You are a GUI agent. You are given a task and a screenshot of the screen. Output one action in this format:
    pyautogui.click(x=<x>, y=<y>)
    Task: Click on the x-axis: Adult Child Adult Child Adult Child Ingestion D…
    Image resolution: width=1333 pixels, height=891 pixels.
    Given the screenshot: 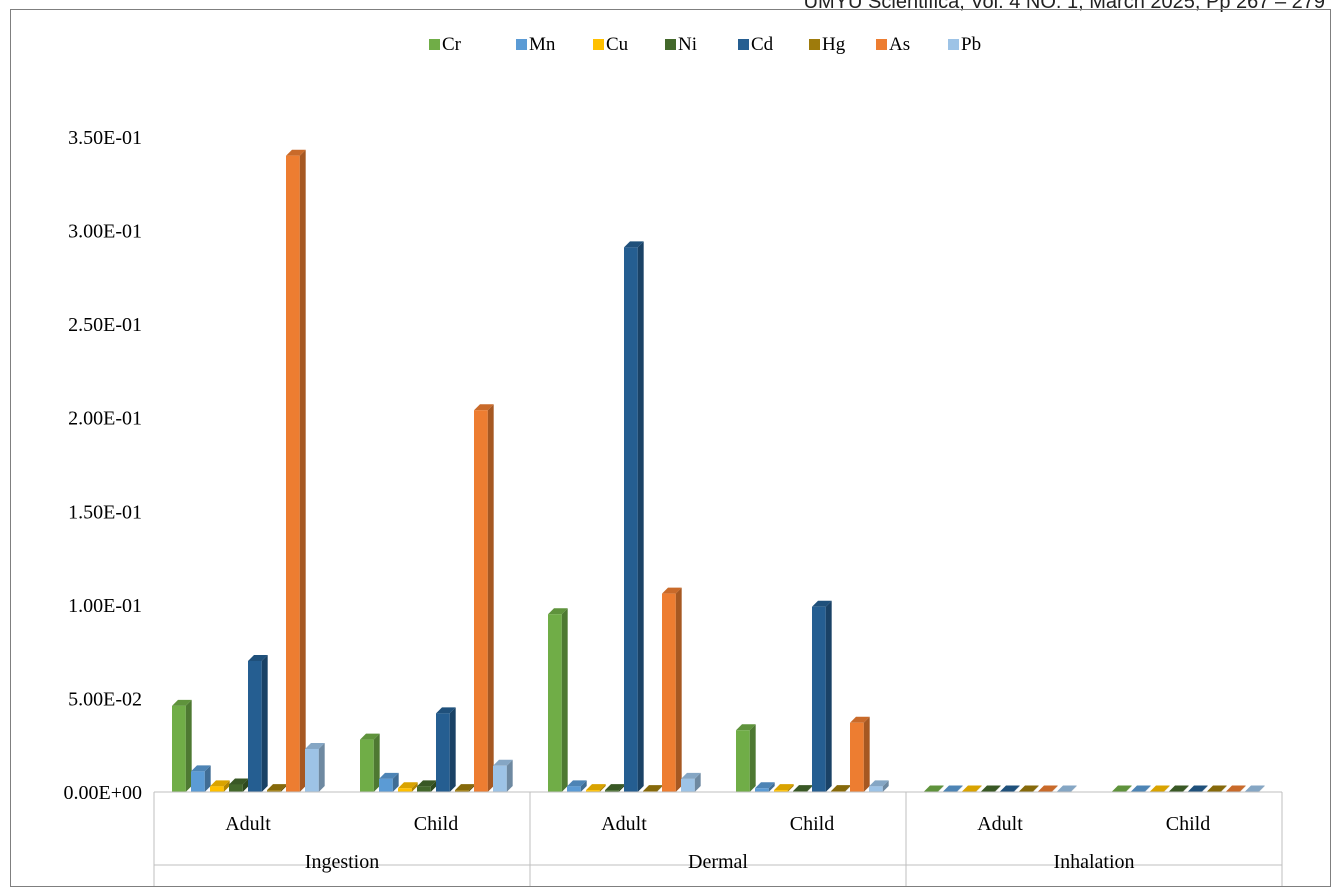 What is the action you would take?
    pyautogui.click(x=718, y=838)
    